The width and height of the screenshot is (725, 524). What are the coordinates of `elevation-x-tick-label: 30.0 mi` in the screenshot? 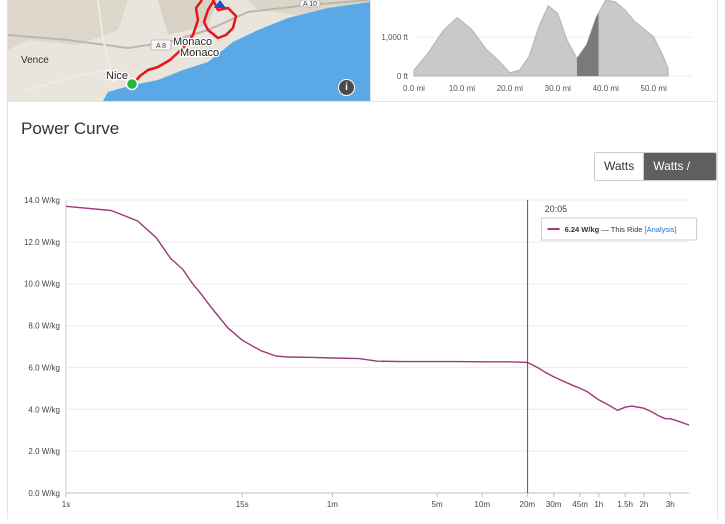 It's located at (558, 88).